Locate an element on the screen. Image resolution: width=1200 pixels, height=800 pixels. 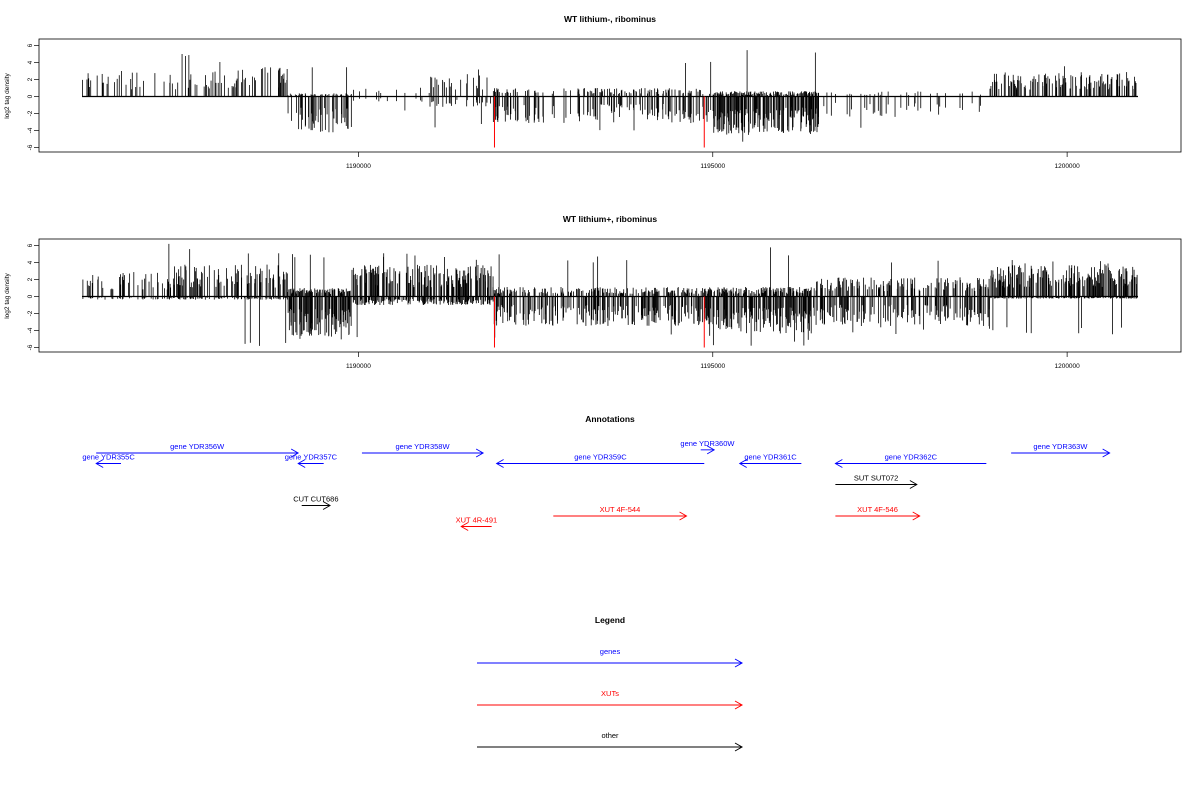
legend-item-other: other is located at coordinates (610, 741).